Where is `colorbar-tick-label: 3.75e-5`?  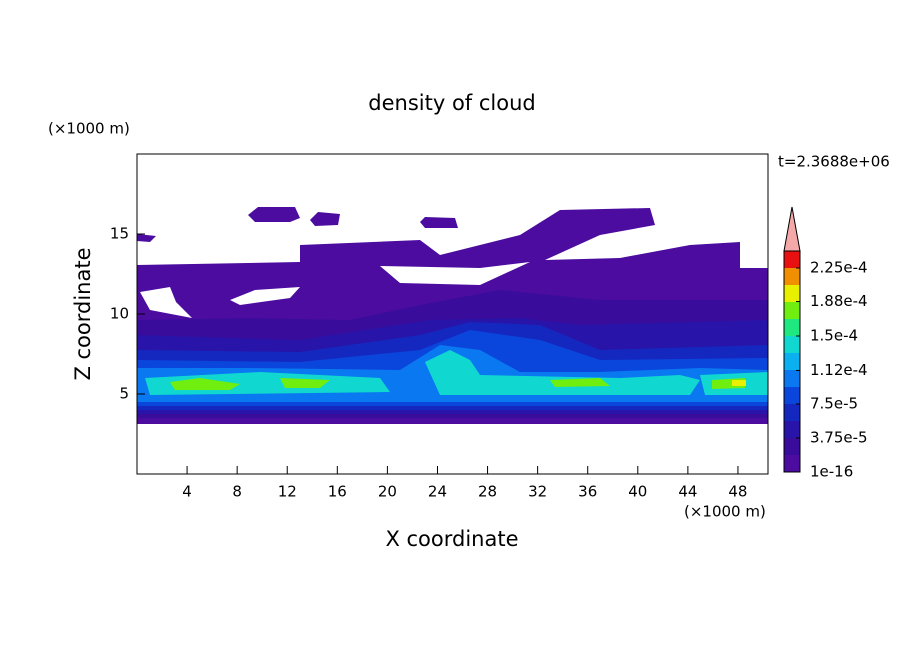
colorbar-tick-label: 3.75e-5 is located at coordinates (839, 438).